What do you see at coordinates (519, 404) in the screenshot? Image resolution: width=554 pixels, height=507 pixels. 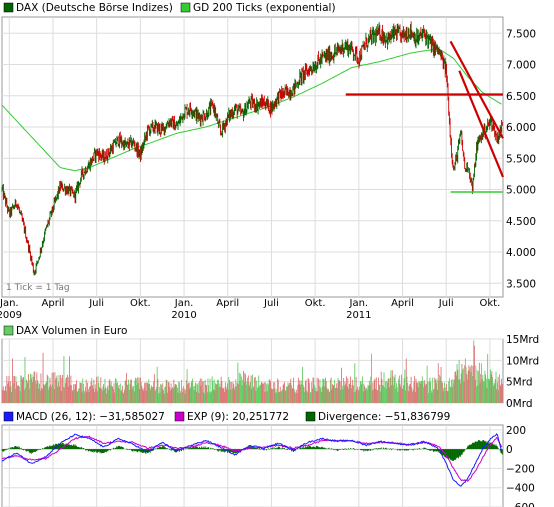 I see `volume-ytick-label: 0Mrd` at bounding box center [519, 404].